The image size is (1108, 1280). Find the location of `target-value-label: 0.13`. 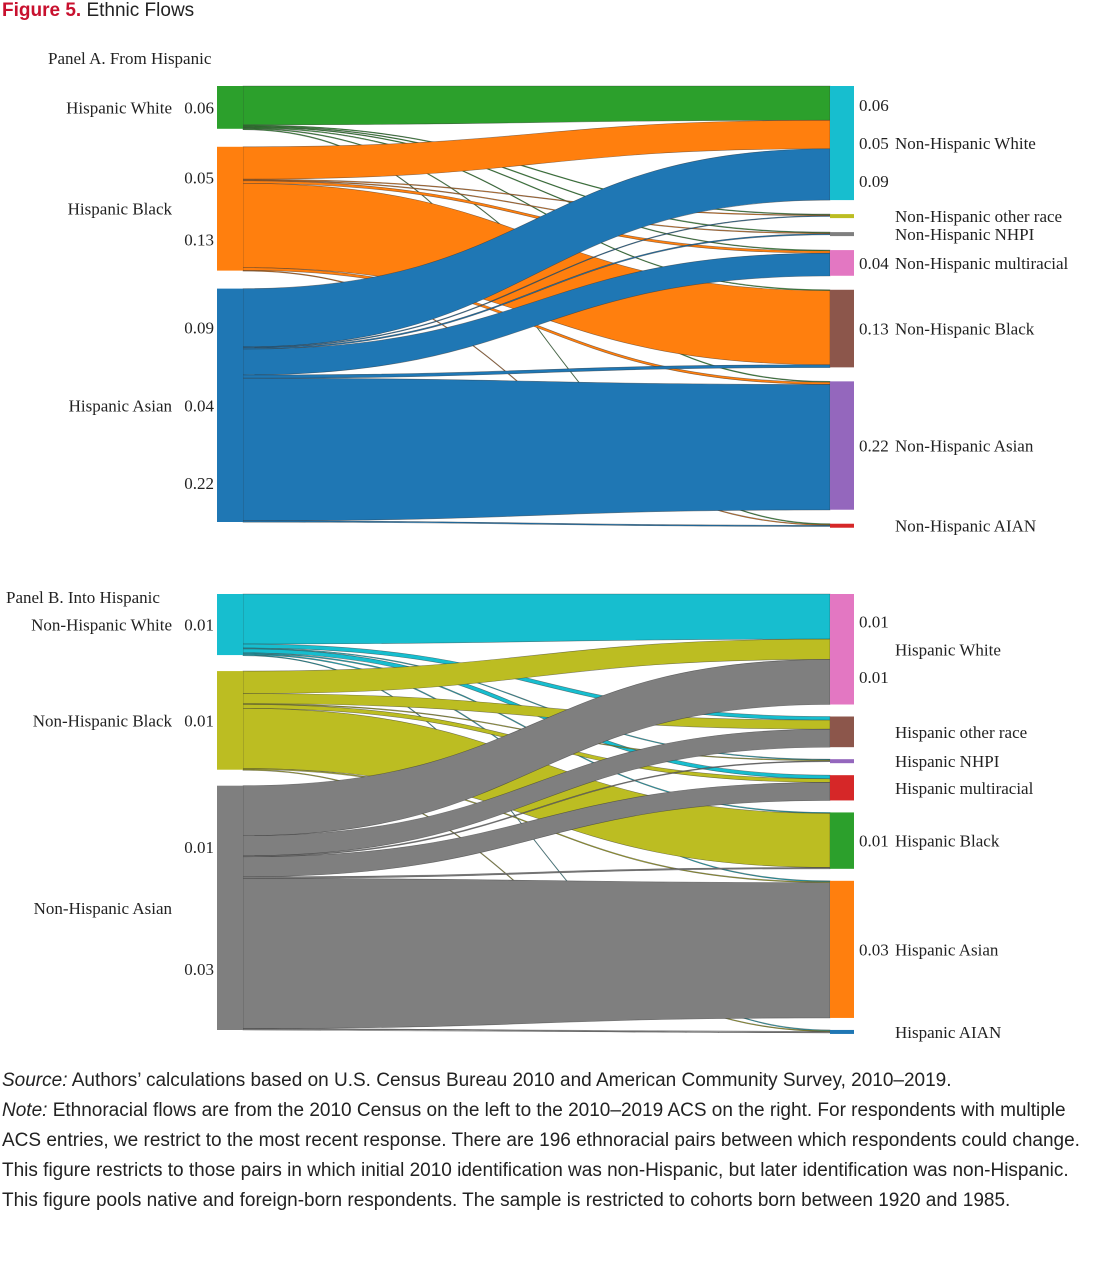

target-value-label: 0.13 is located at coordinates (874, 329).